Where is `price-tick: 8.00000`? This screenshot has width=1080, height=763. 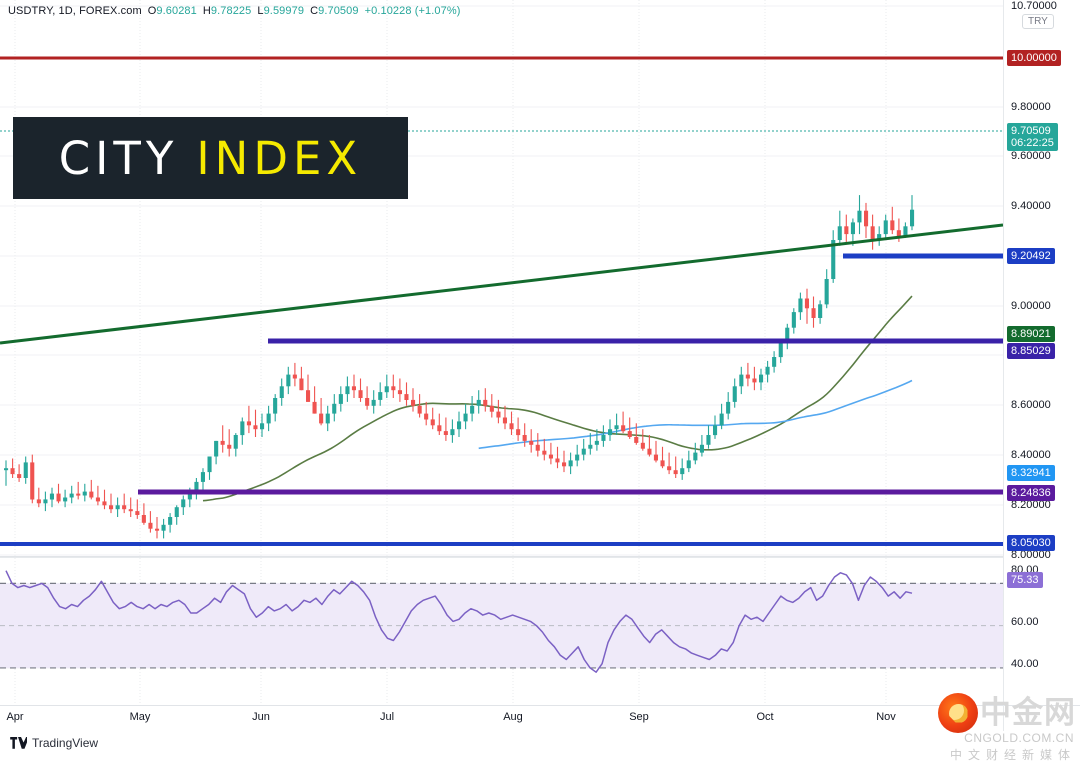
price-tick: 8.00000 is located at coordinates (1031, 555).